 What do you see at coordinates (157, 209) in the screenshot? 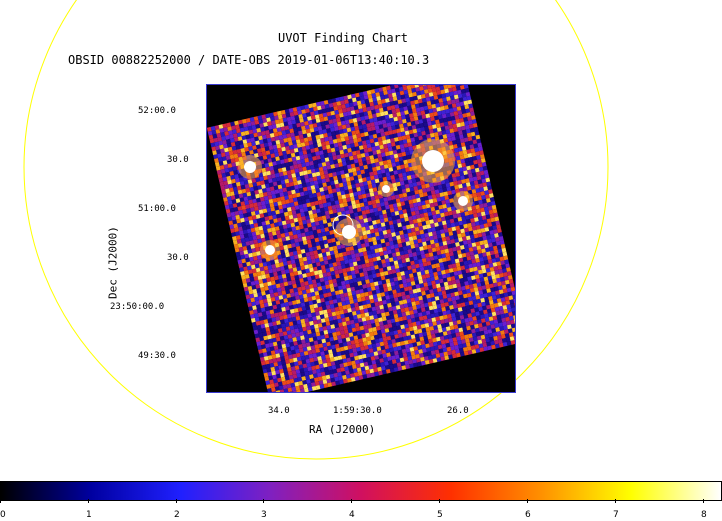
I see `dec-tick-3: 51:00.0` at bounding box center [157, 209].